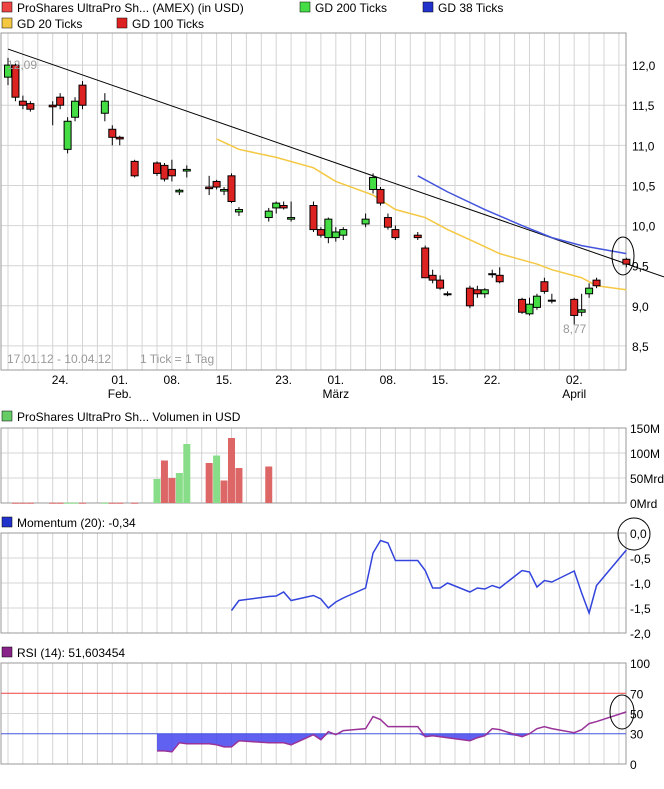 This screenshot has width=664, height=789. Describe the element at coordinates (640, 559) in the screenshot. I see `momentum-y-tick: -0,5` at that location.